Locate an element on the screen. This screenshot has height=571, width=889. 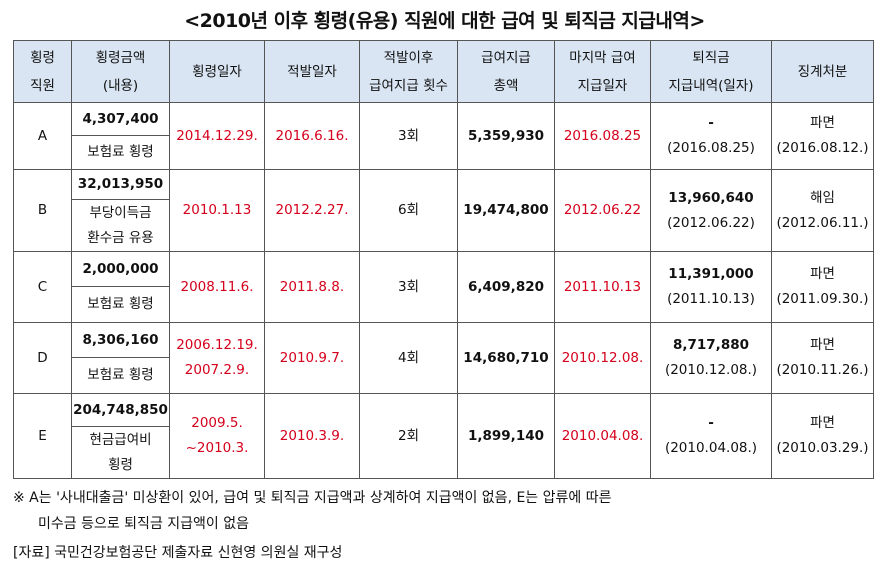
header-pay-count: 적발이후 급여지급 횟수 is located at coordinates (408, 71).